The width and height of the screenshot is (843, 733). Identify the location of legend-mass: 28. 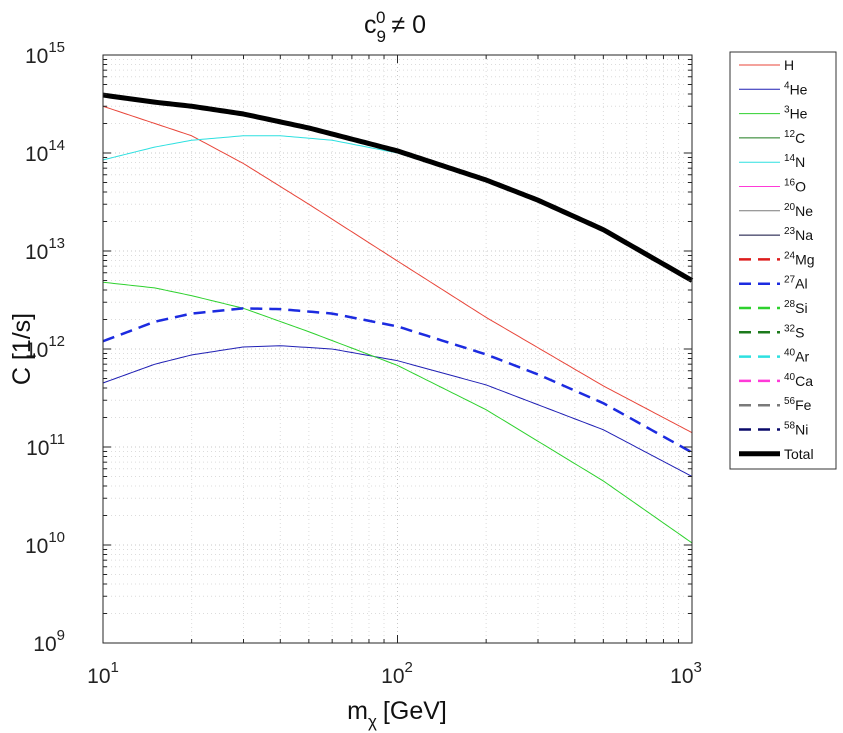
(790, 304).